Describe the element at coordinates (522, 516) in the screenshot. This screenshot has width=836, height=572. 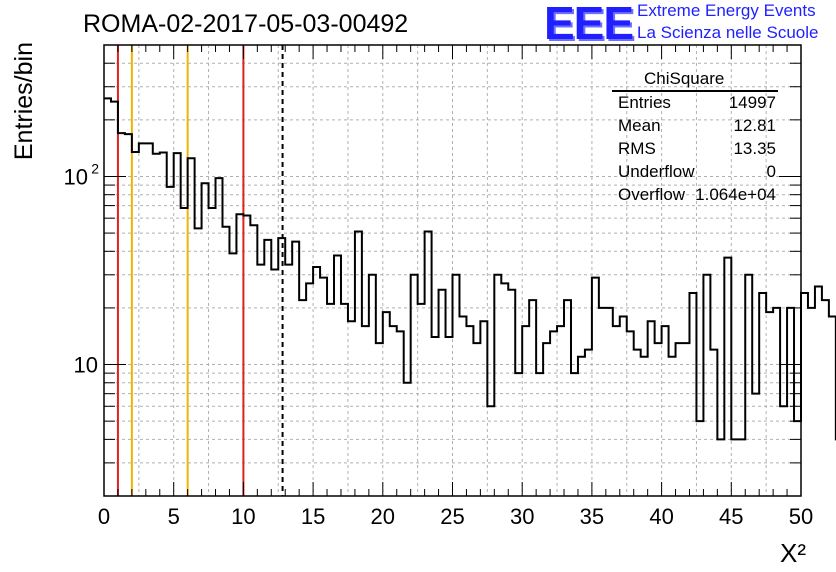
I see `x-tick-label: 30` at that location.